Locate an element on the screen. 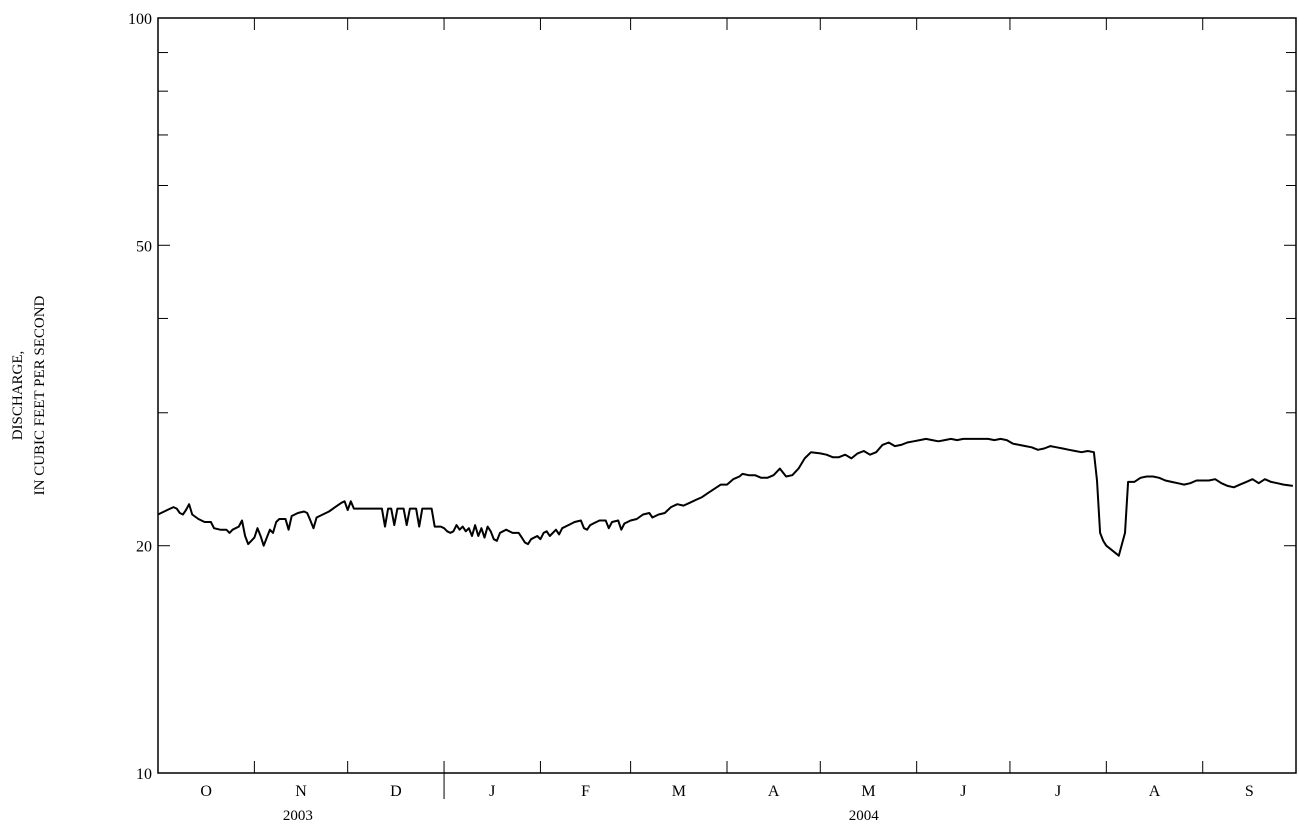 This screenshot has width=1299, height=829. y-axis-label: DISCHARGE, IN CUBIC FEET PER SECOND is located at coordinates (29, 395).